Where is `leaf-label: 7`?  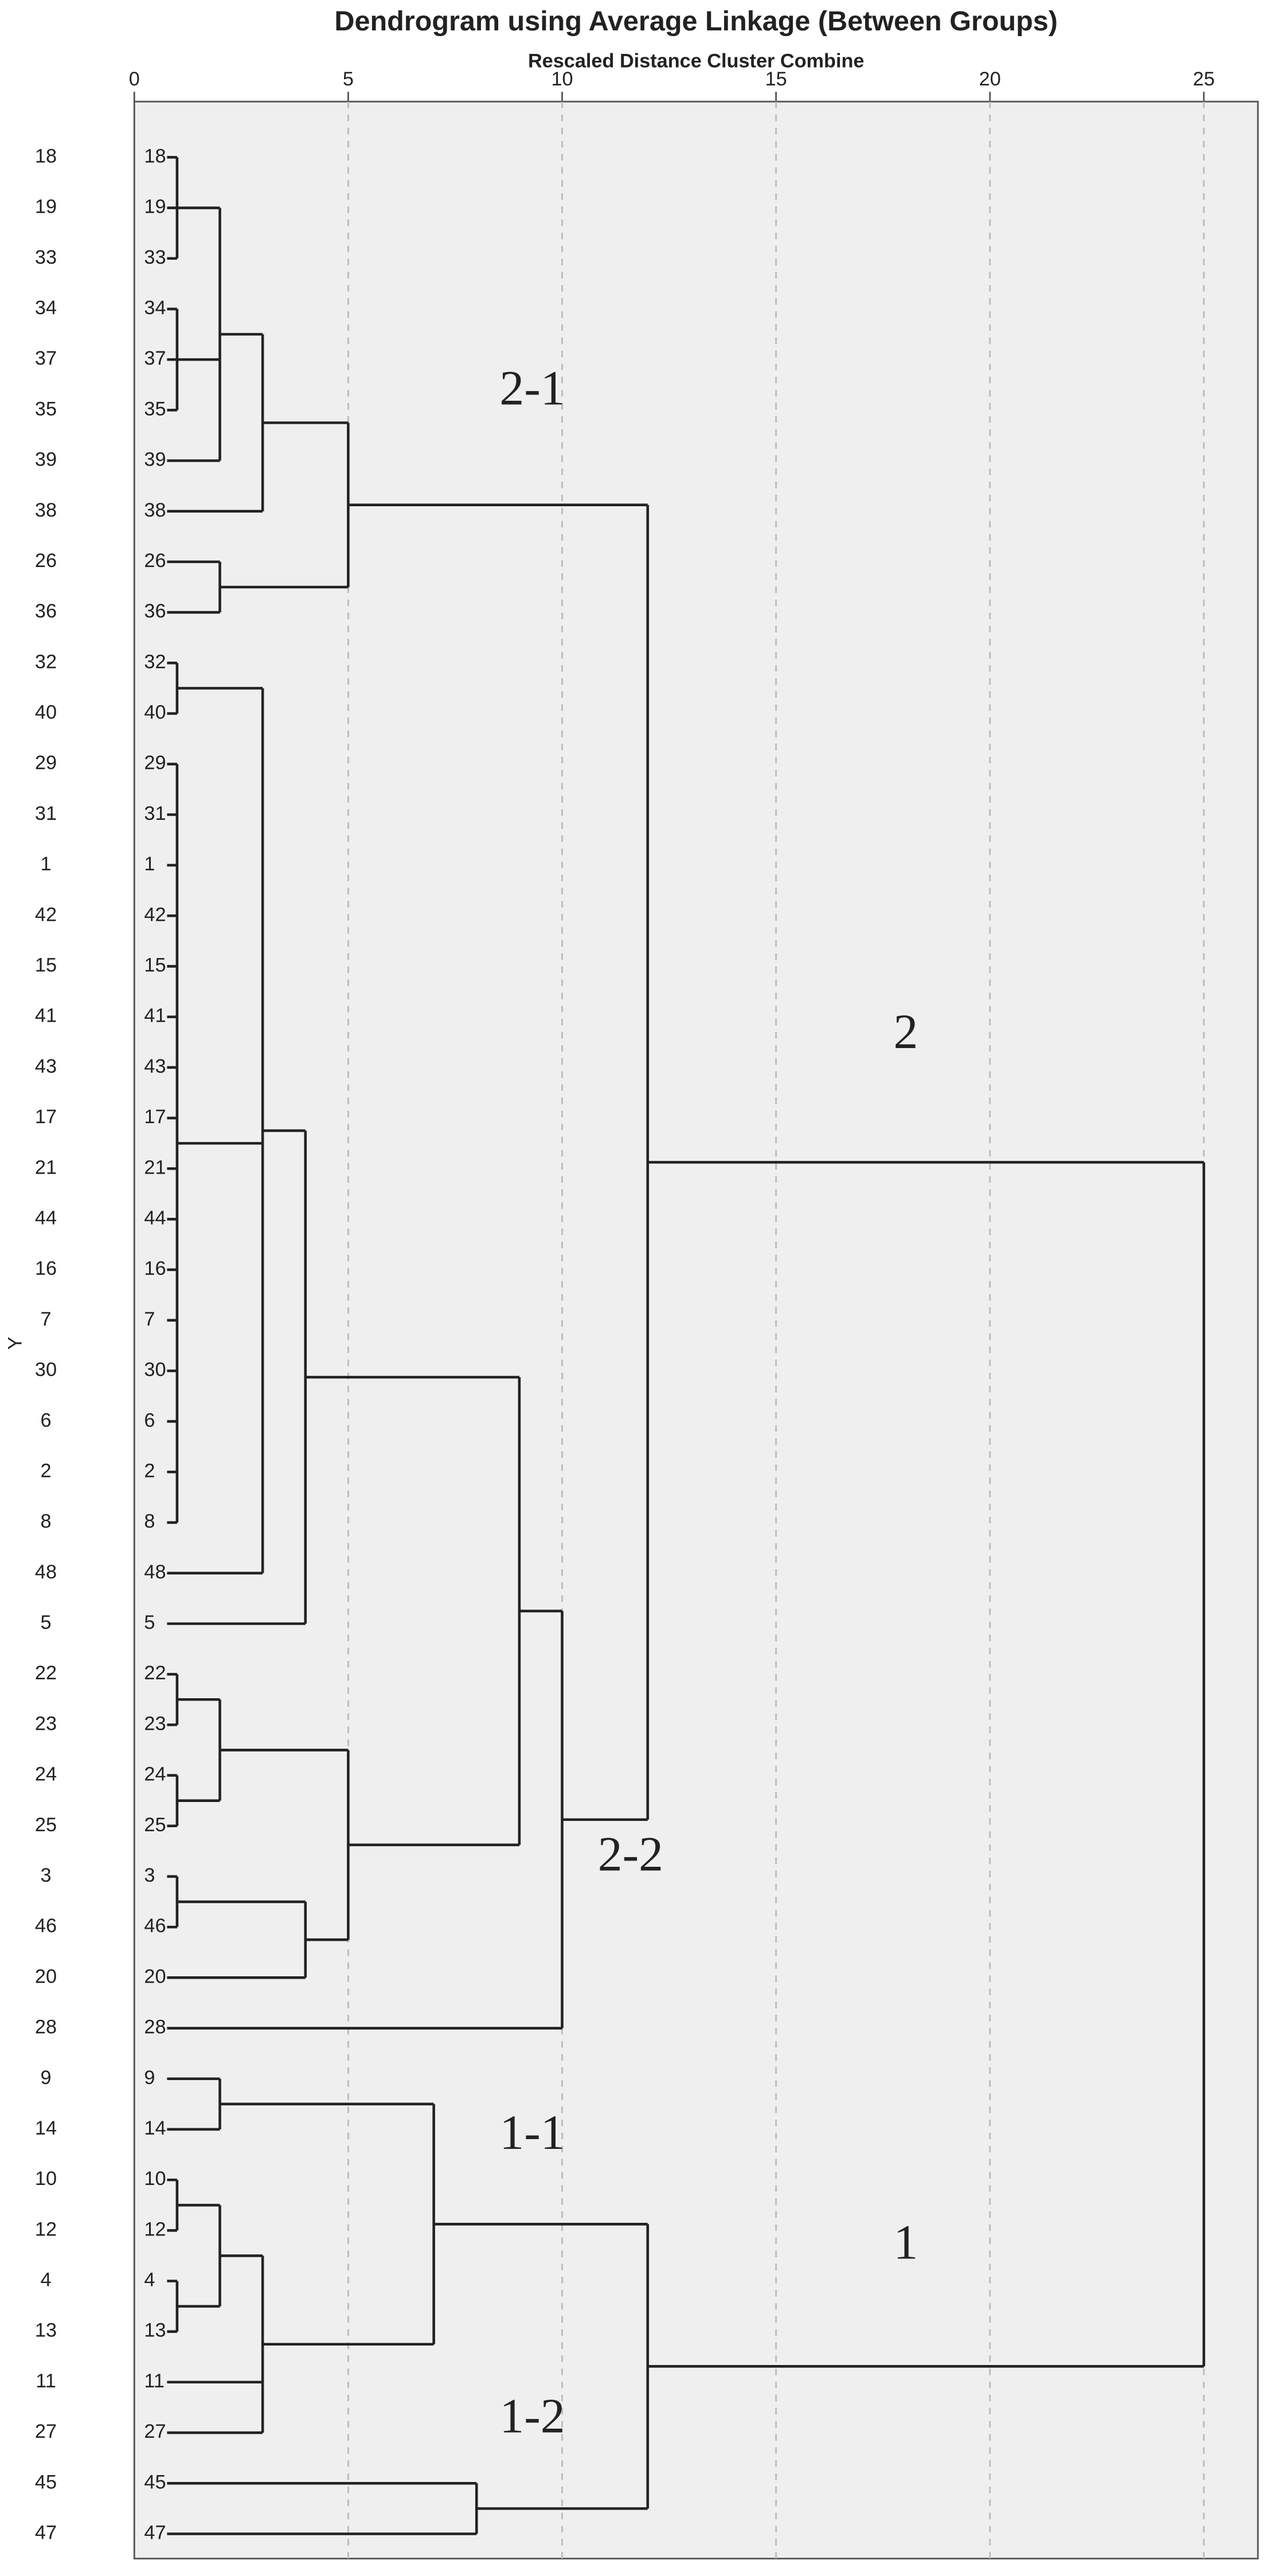
leaf-label: 7 is located at coordinates (46, 1319).